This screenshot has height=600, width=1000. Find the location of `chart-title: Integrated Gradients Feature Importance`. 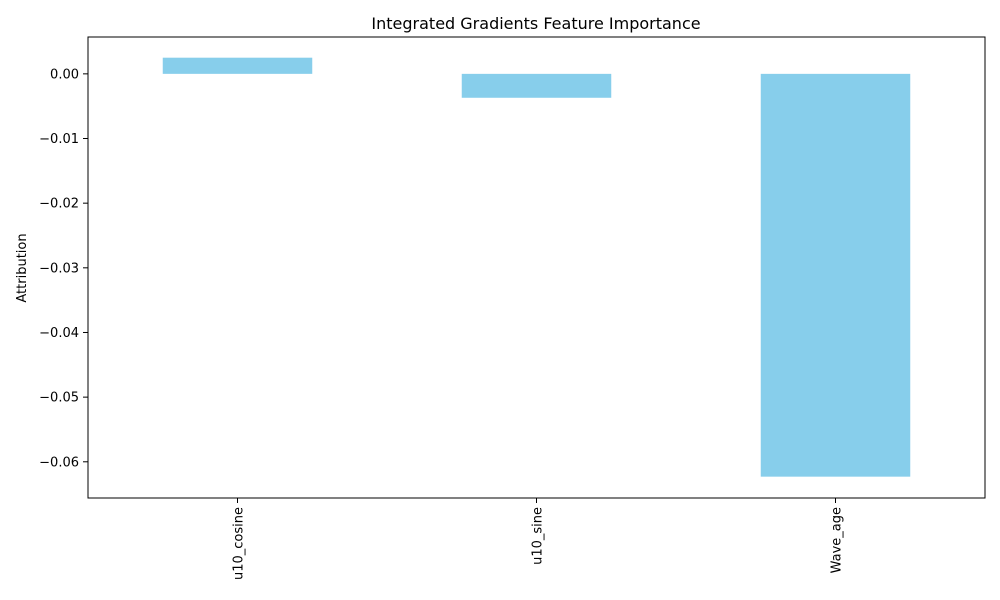

chart-title: Integrated Gradients Feature Importance is located at coordinates (535, 23).